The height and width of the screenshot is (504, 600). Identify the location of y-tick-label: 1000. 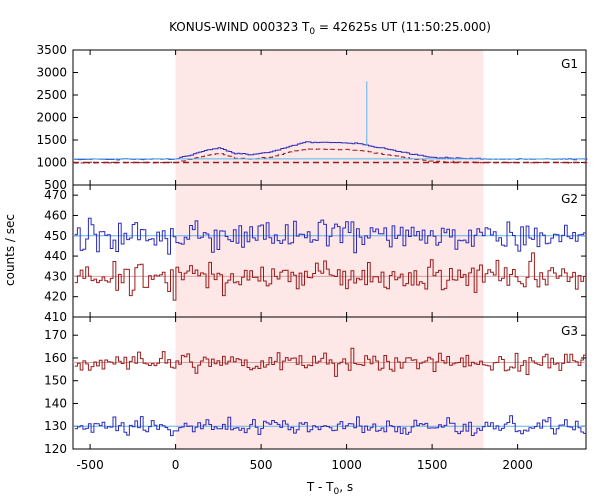
(51, 163).